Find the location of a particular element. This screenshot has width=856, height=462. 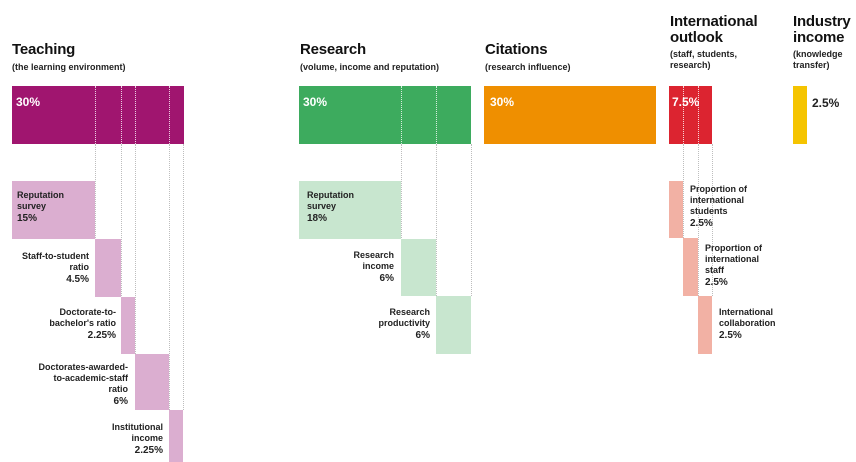

citations-subtitle: (research influence) is located at coordinates (528, 67).